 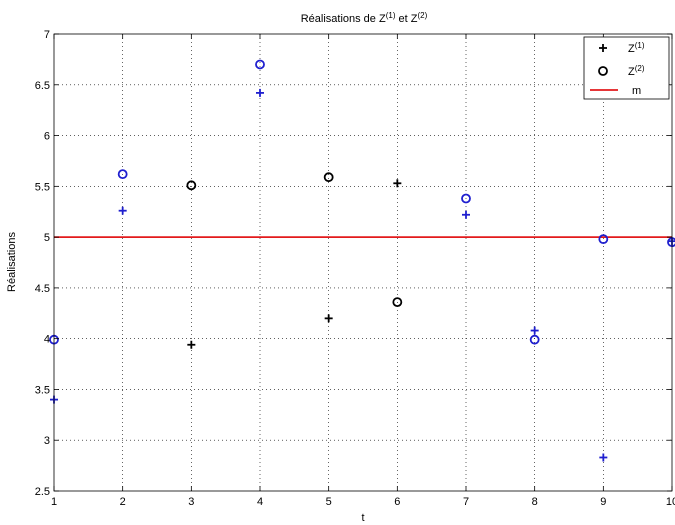 I want to click on legend: Z(1) Z(2) m, so click(x=626, y=68).